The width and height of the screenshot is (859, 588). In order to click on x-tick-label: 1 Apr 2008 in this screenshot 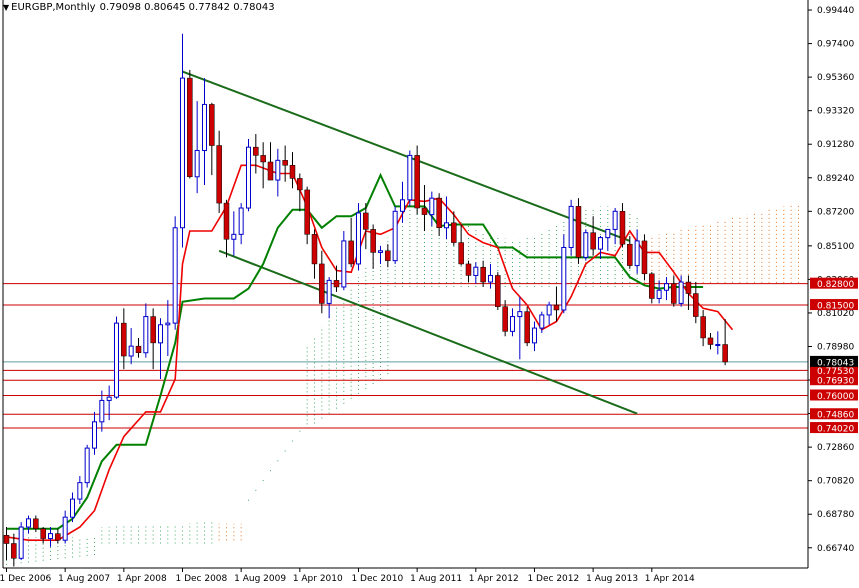, I will do `click(142, 579)`.